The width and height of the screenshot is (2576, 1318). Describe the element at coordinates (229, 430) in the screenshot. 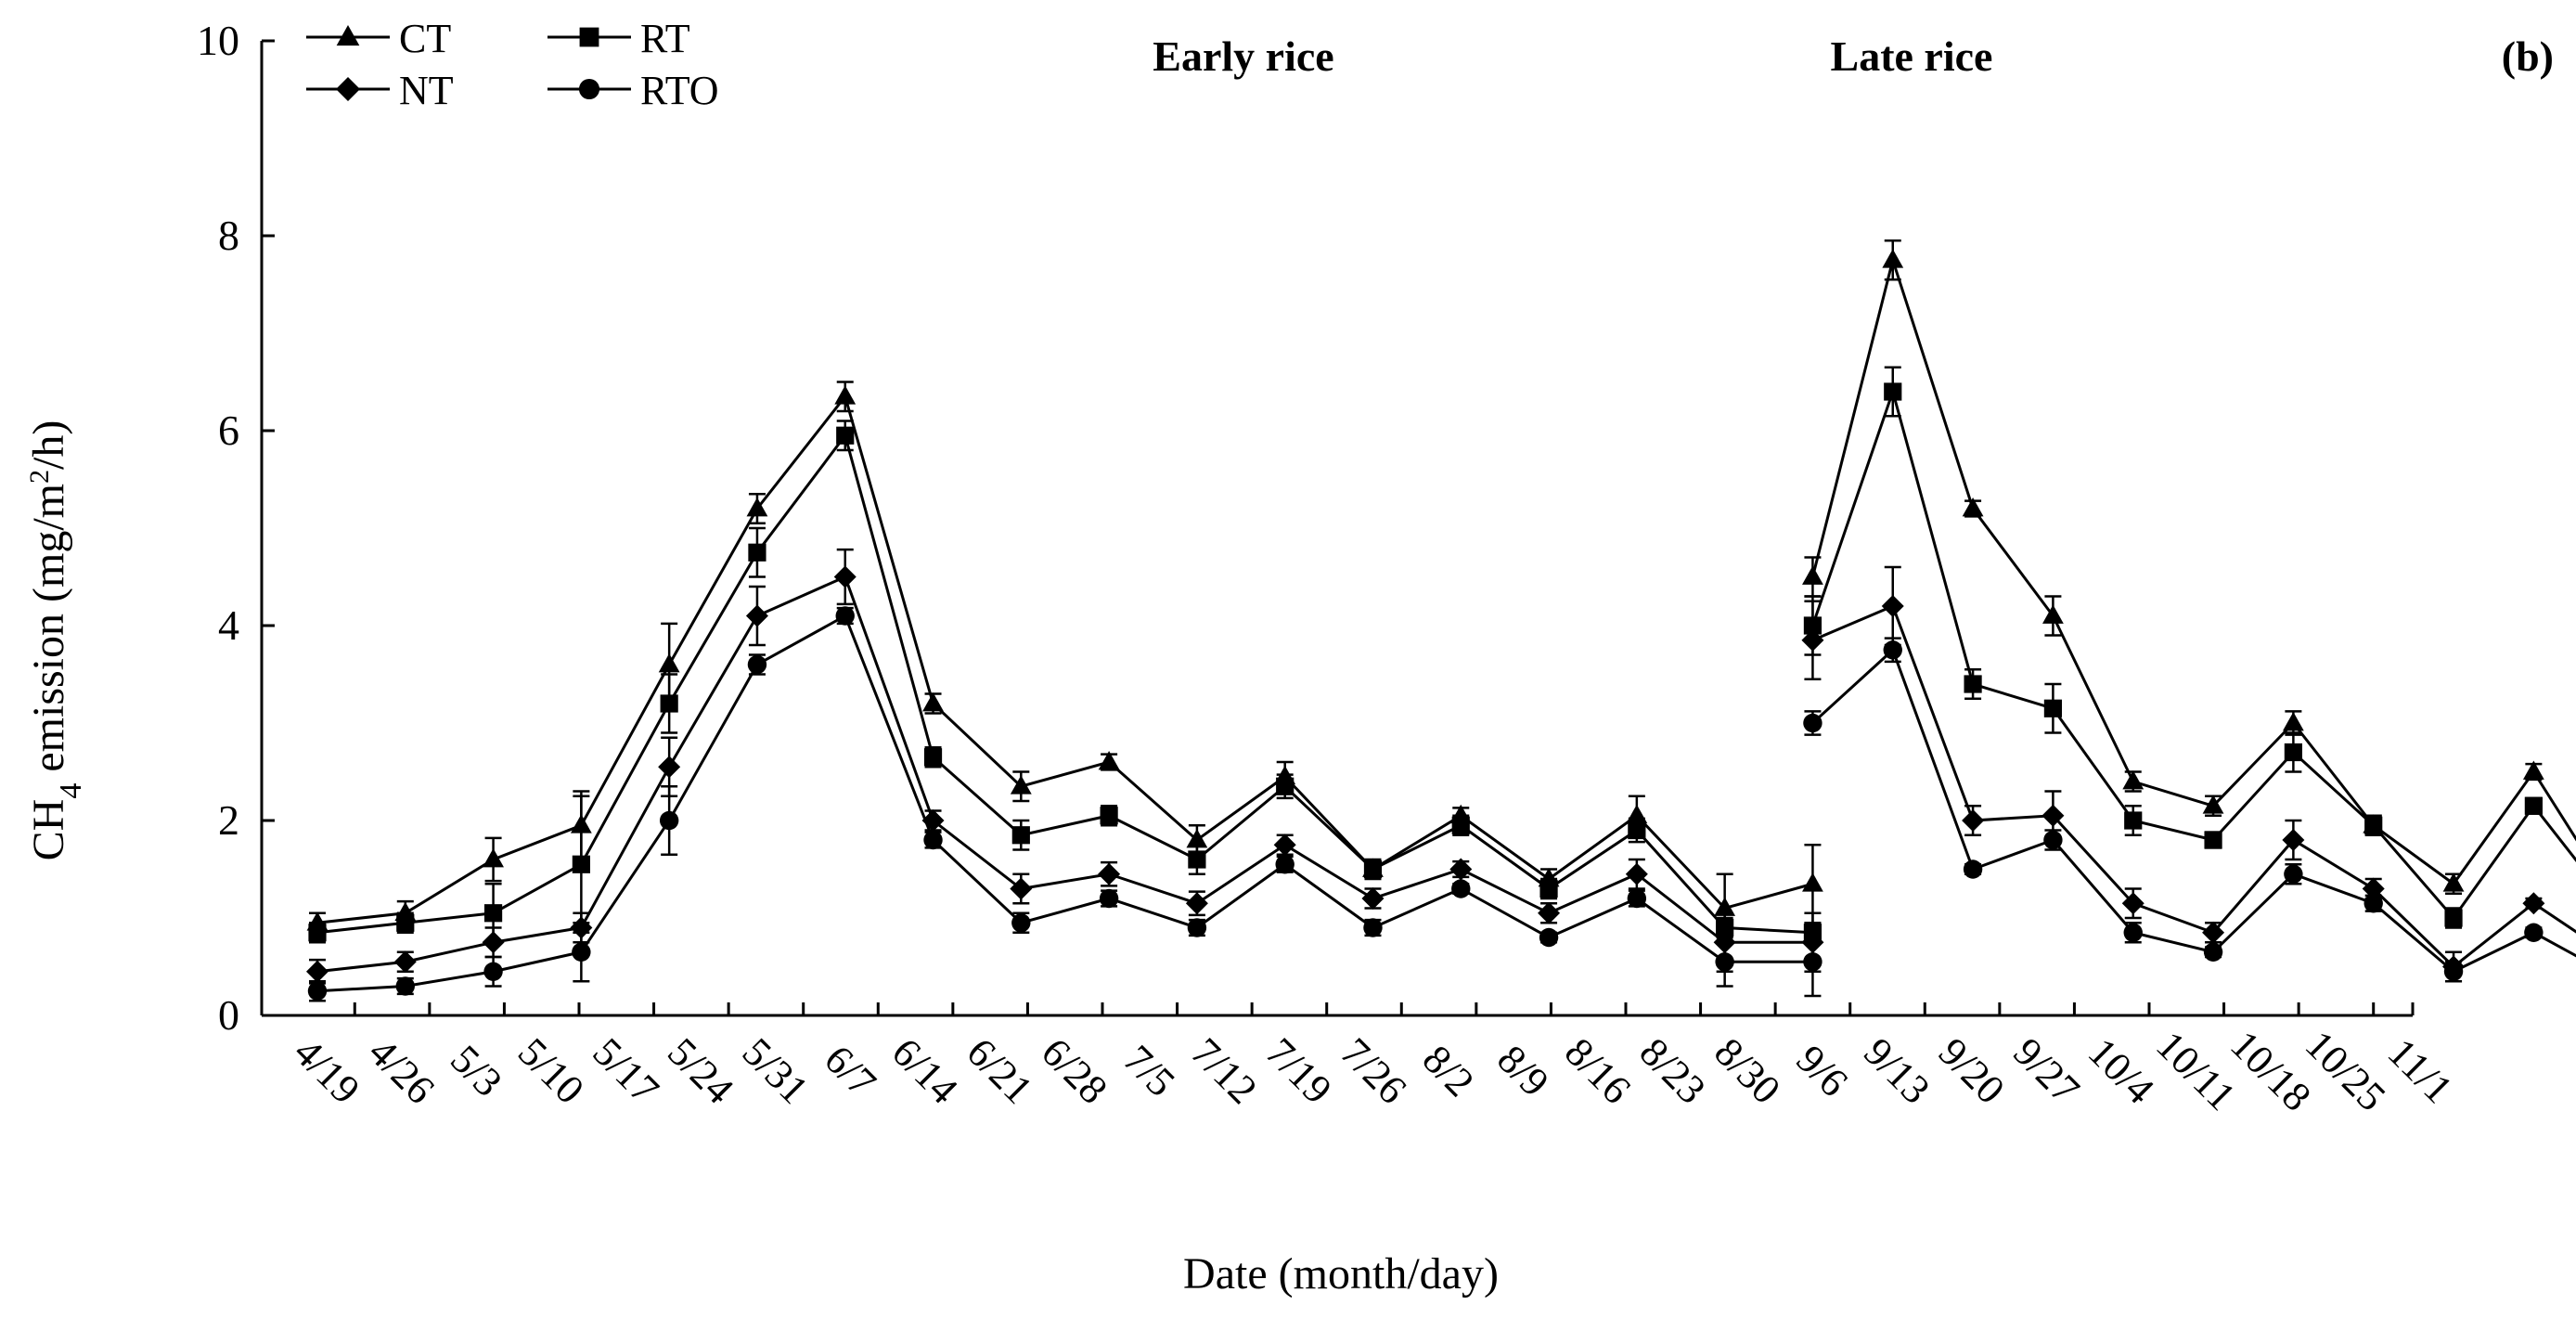

I see `y-tick-label: 6` at that location.